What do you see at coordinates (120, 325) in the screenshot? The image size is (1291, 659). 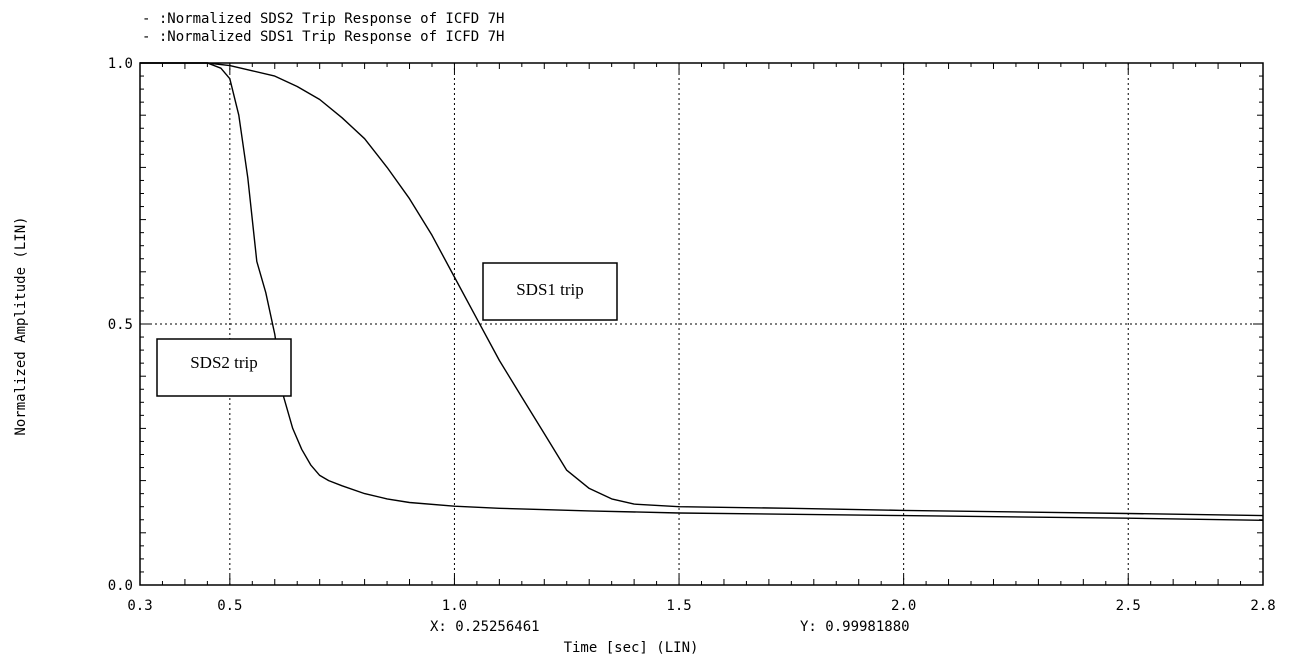 I see `y-tick-label-1: 0.5` at bounding box center [120, 325].